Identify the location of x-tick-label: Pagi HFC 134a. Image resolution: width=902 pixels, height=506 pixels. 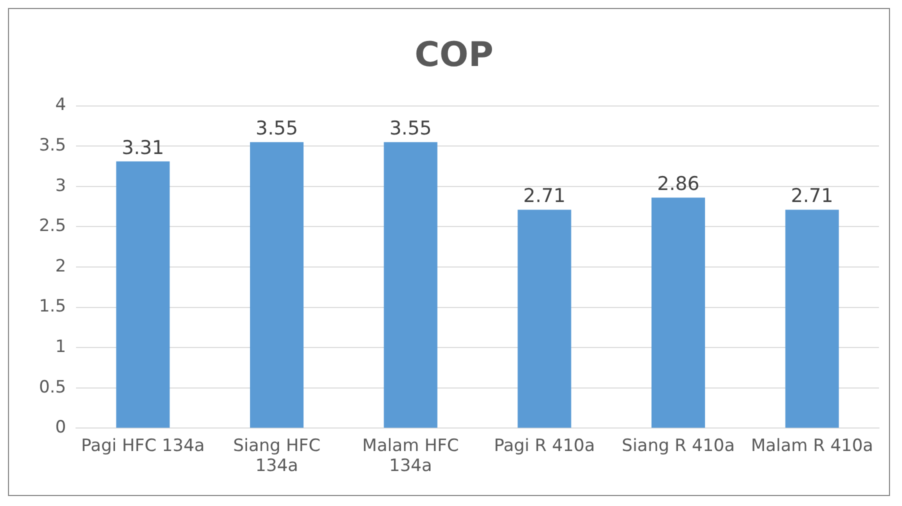
(143, 446).